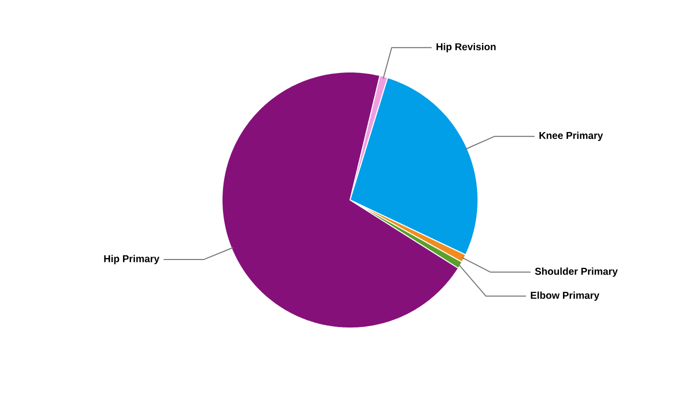 This screenshot has height=400, width=700. What do you see at coordinates (466, 47) in the screenshot?
I see `slice-label: Hip Revision` at bounding box center [466, 47].